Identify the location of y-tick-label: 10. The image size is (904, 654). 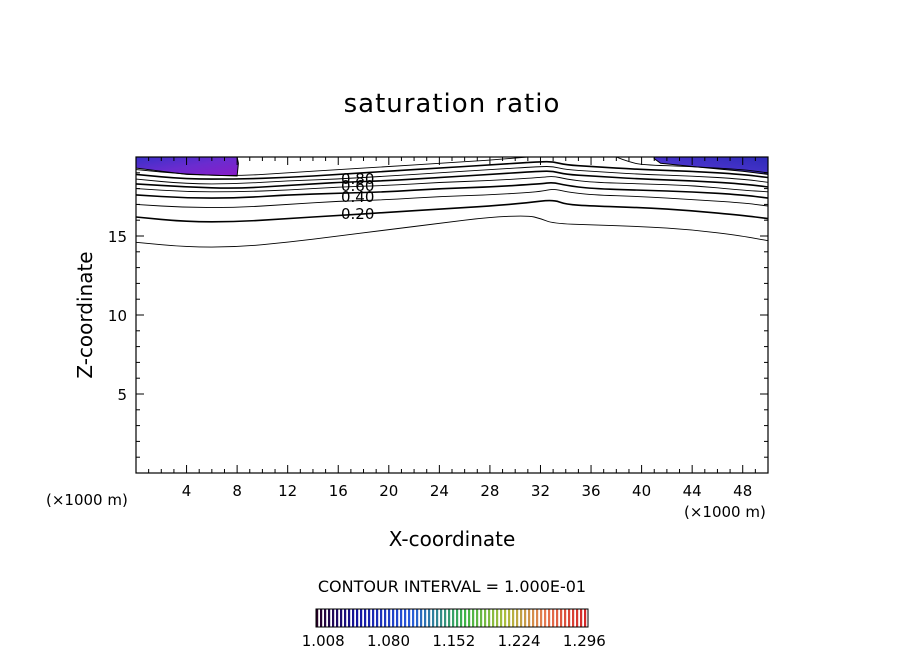
(117, 316).